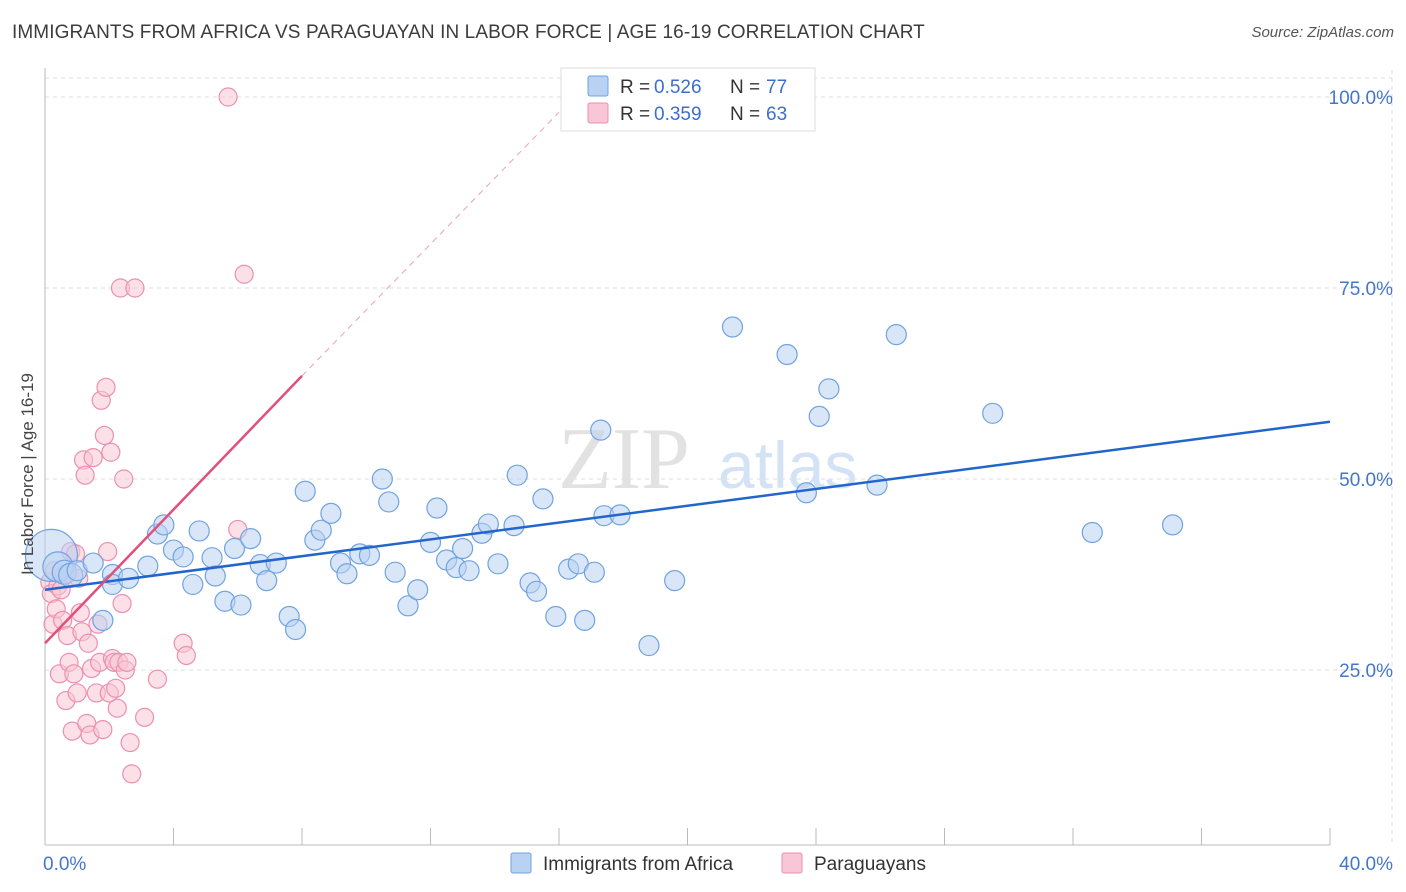 The width and height of the screenshot is (1406, 892). Describe the element at coordinates (678, 87) in the screenshot. I see `legend-r-value-blue: 0.526` at that location.